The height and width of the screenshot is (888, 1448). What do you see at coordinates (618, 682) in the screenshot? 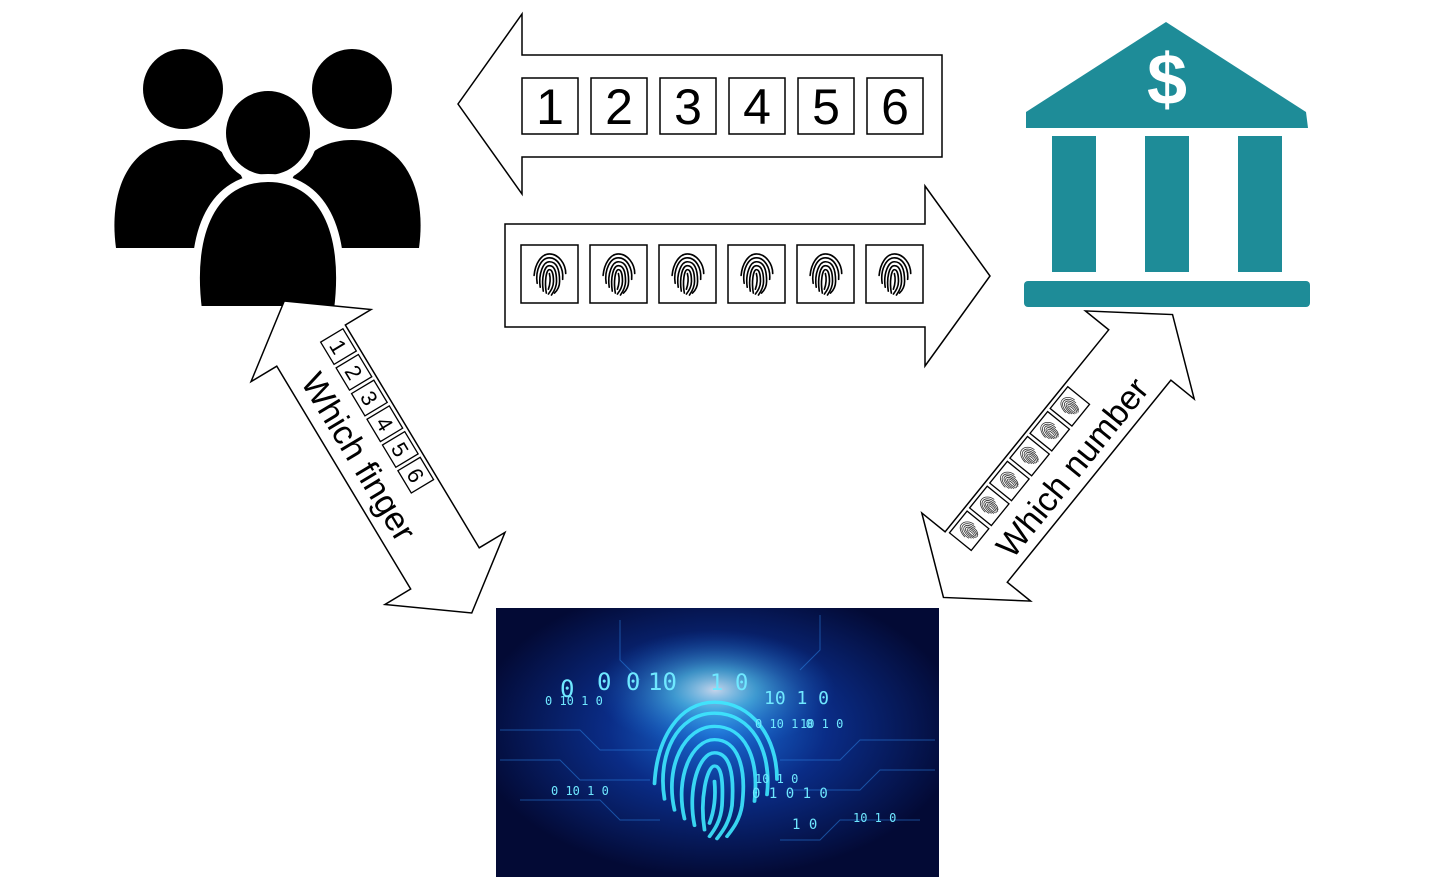
I see `binary-digits: 0 0` at bounding box center [618, 682].